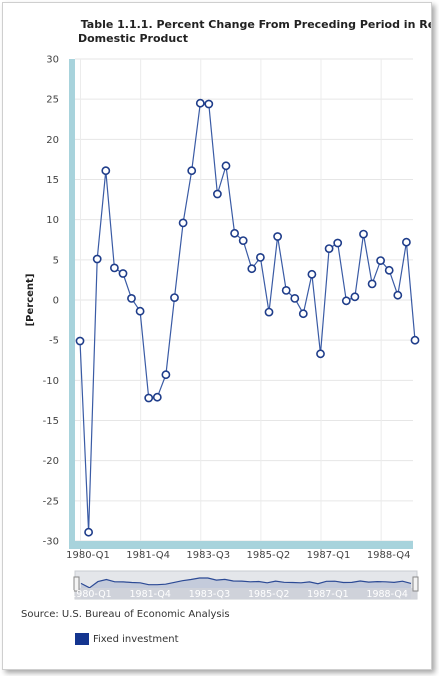 Image resolution: width=439 pixels, height=676 pixels. I want to click on navigator-label: 1983-Q3, so click(209, 594).